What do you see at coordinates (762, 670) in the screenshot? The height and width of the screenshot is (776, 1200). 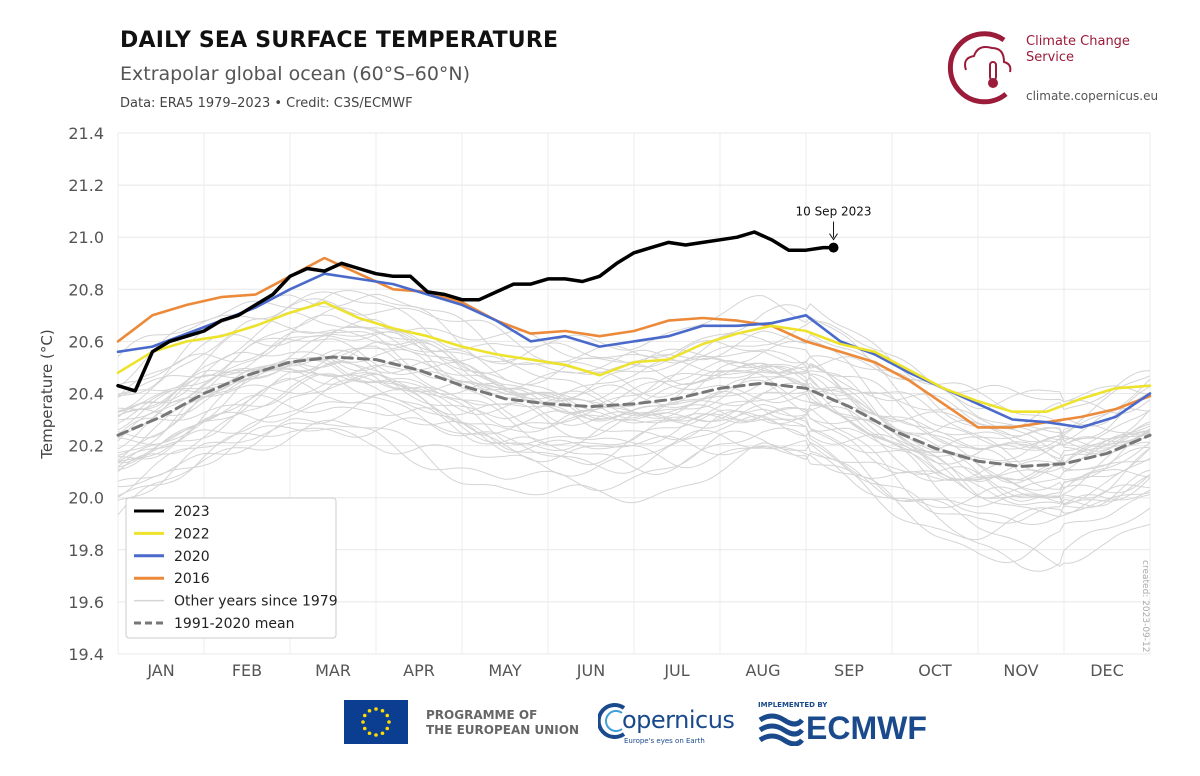 I see `x-tick-label: AUG` at bounding box center [762, 670].